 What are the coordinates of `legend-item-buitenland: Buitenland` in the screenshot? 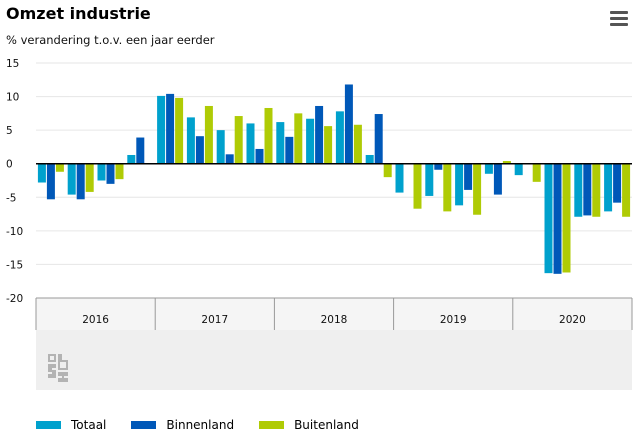 It's located at (309, 425).